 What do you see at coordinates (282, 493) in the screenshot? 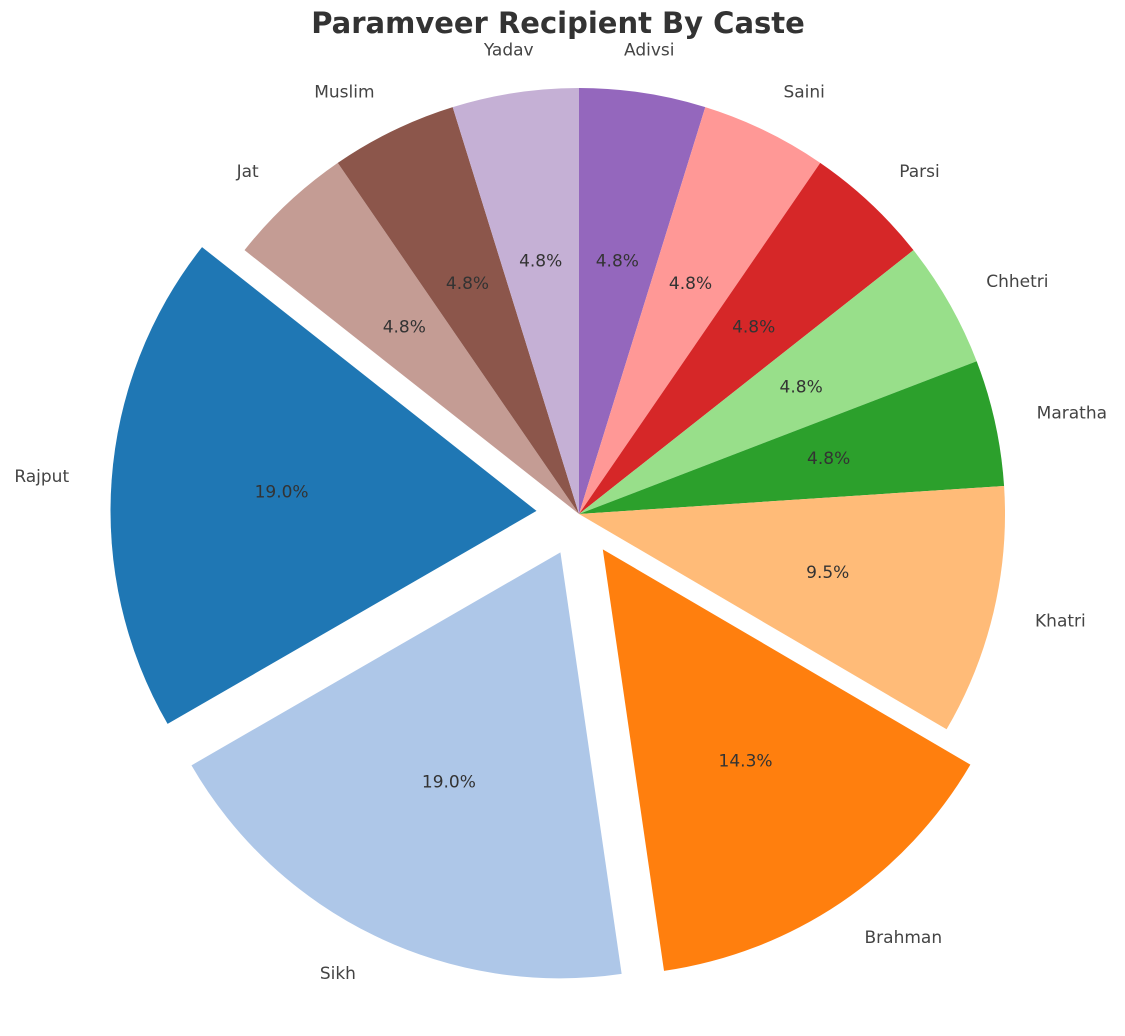
I see `pct-label-rajput: 19.0%` at bounding box center [282, 493].